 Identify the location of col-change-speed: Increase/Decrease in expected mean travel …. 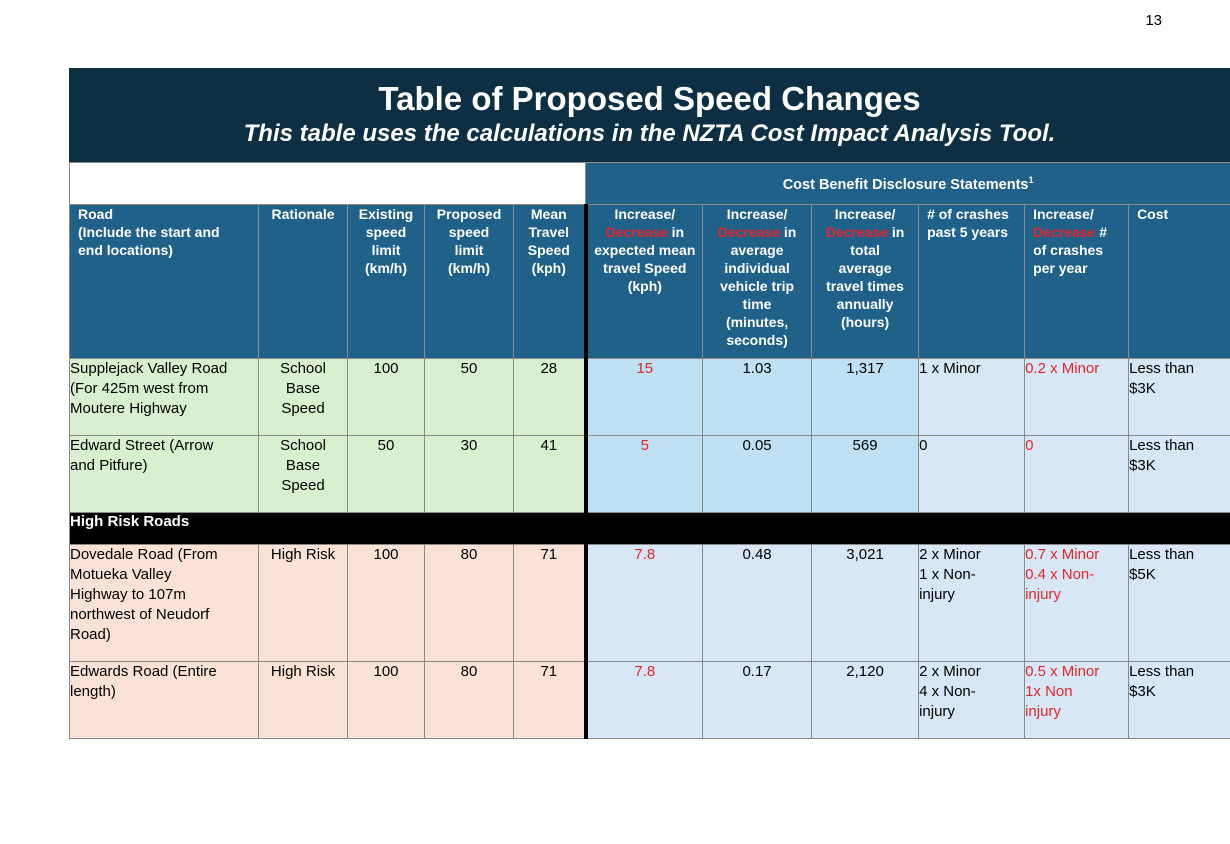
(643, 281).